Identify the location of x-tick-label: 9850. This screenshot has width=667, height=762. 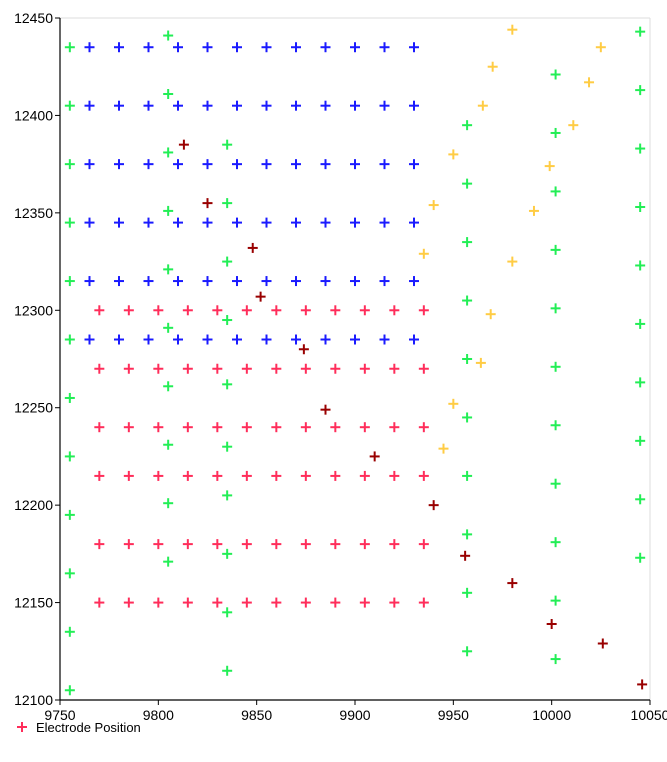
(256, 715).